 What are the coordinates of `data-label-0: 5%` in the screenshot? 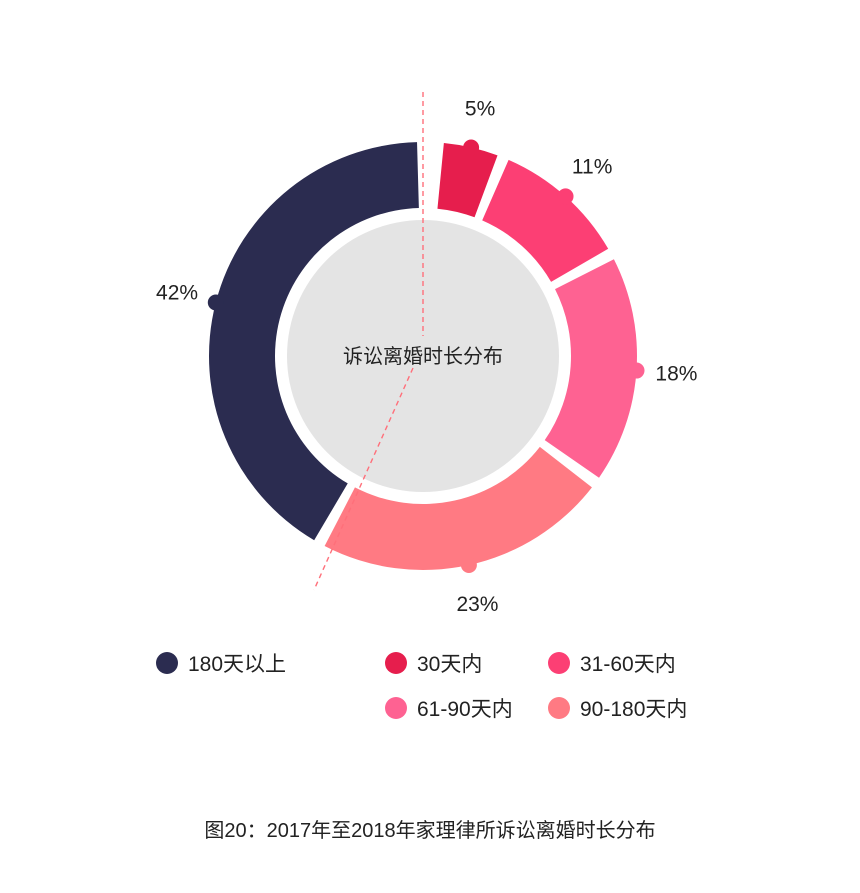 It's located at (480, 108).